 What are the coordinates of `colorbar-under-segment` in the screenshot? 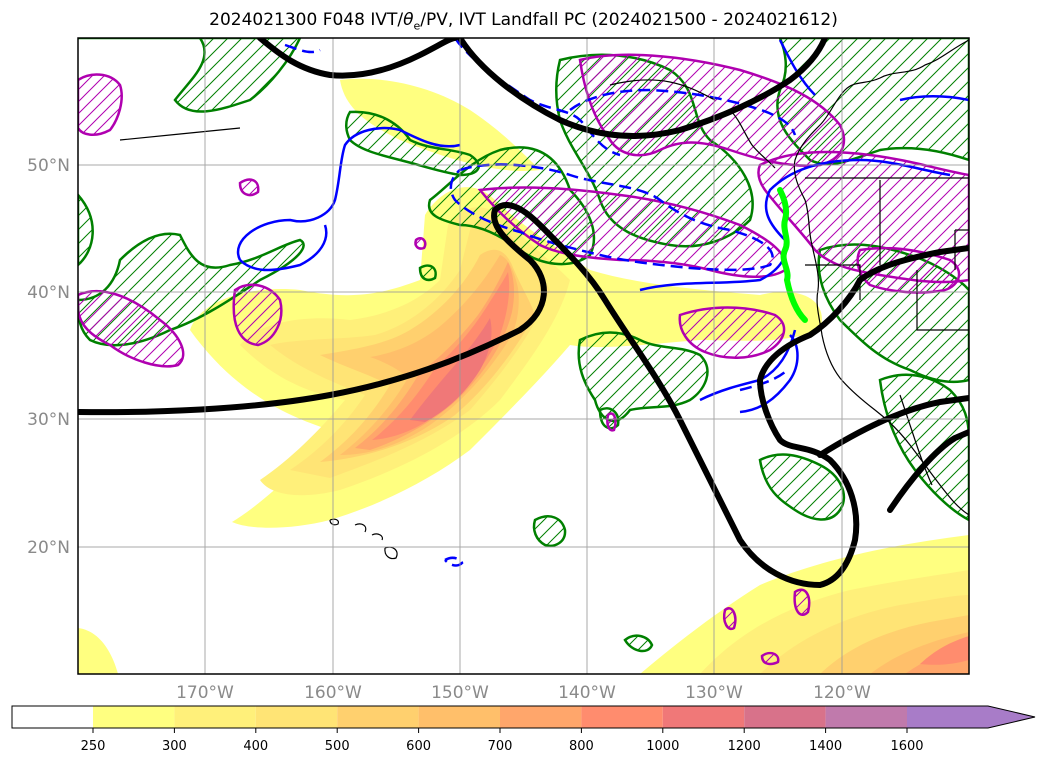 It's located at (52, 717).